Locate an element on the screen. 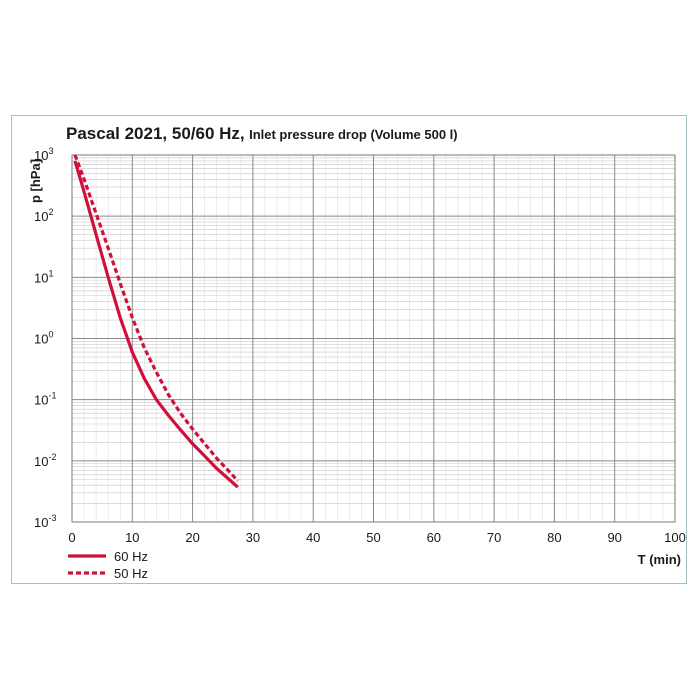  y-tick-label: 10⁰ is located at coordinates (43, 338).